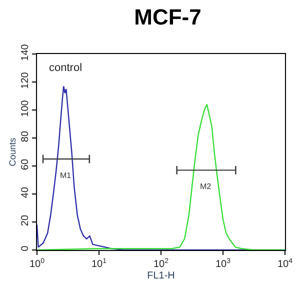 The width and height of the screenshot is (305, 296). I want to click on y-tick-label: 100, so click(25, 108).